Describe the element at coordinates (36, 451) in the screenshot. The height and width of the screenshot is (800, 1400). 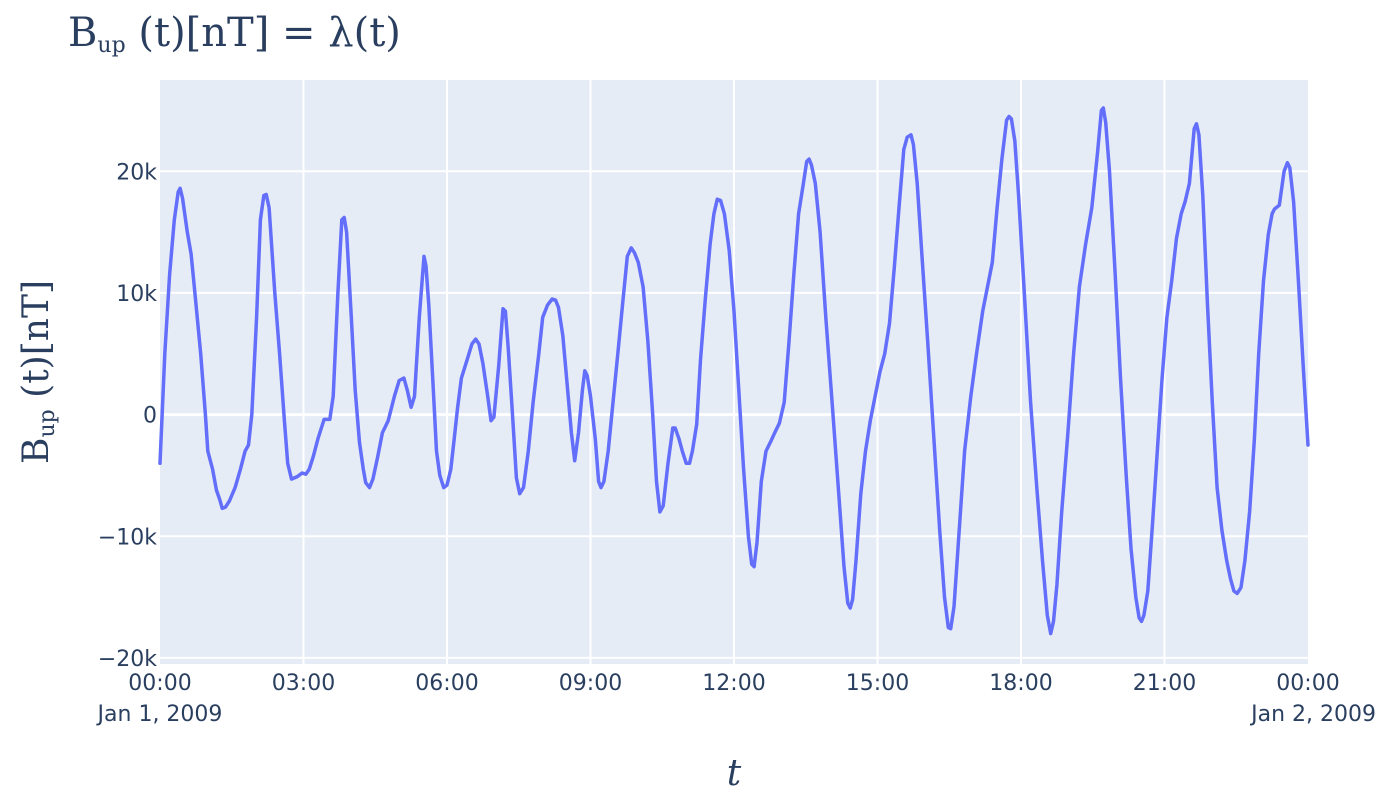
I see `y-axis-label-main: B` at that location.